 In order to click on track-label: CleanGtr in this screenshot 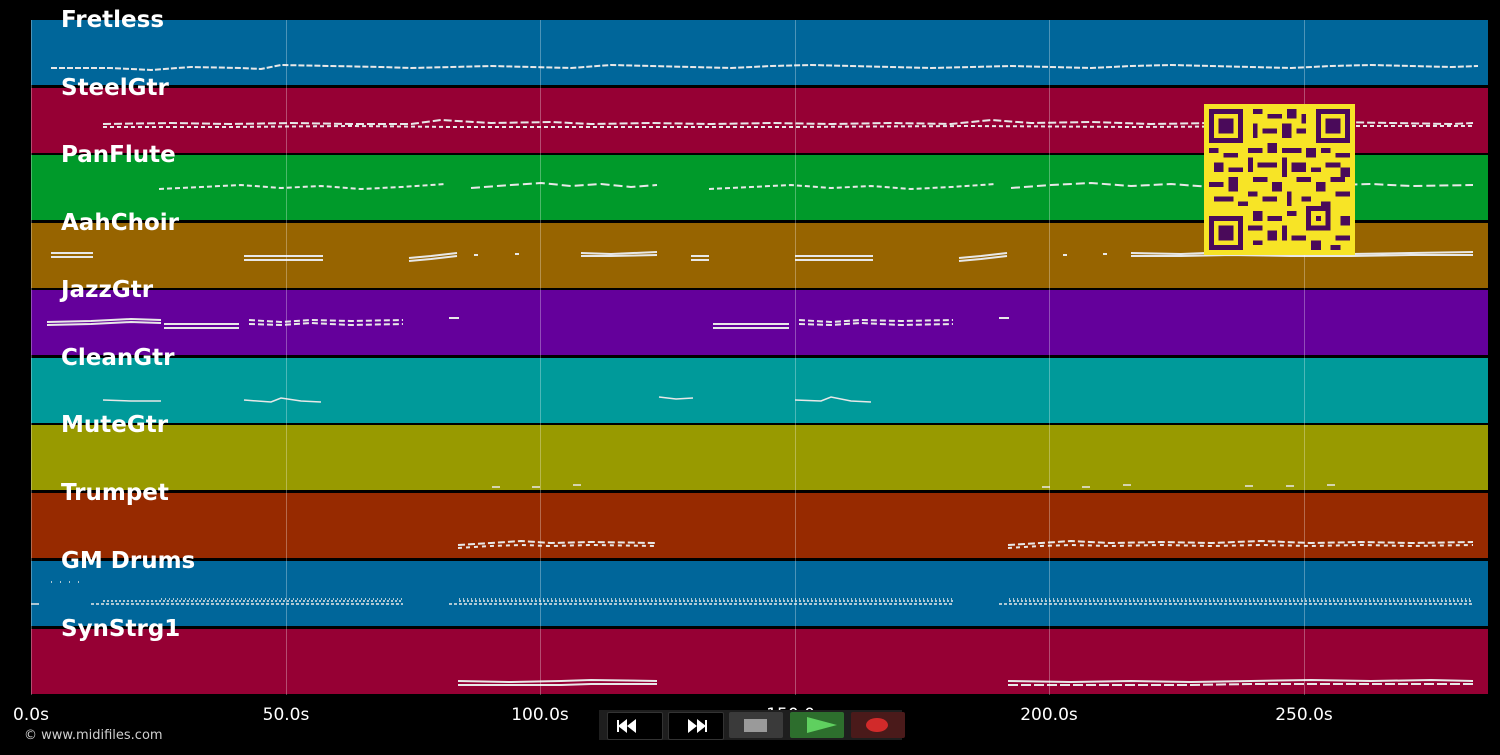, I will do `click(118, 358)`.